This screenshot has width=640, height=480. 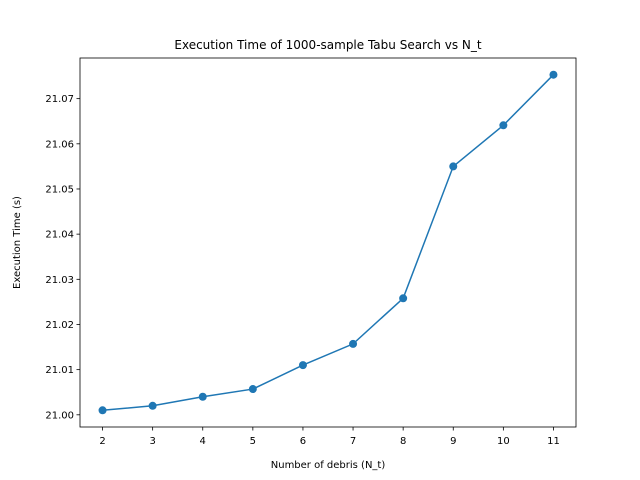 I want to click on y-tick-label: 21.02, so click(x=59, y=325).